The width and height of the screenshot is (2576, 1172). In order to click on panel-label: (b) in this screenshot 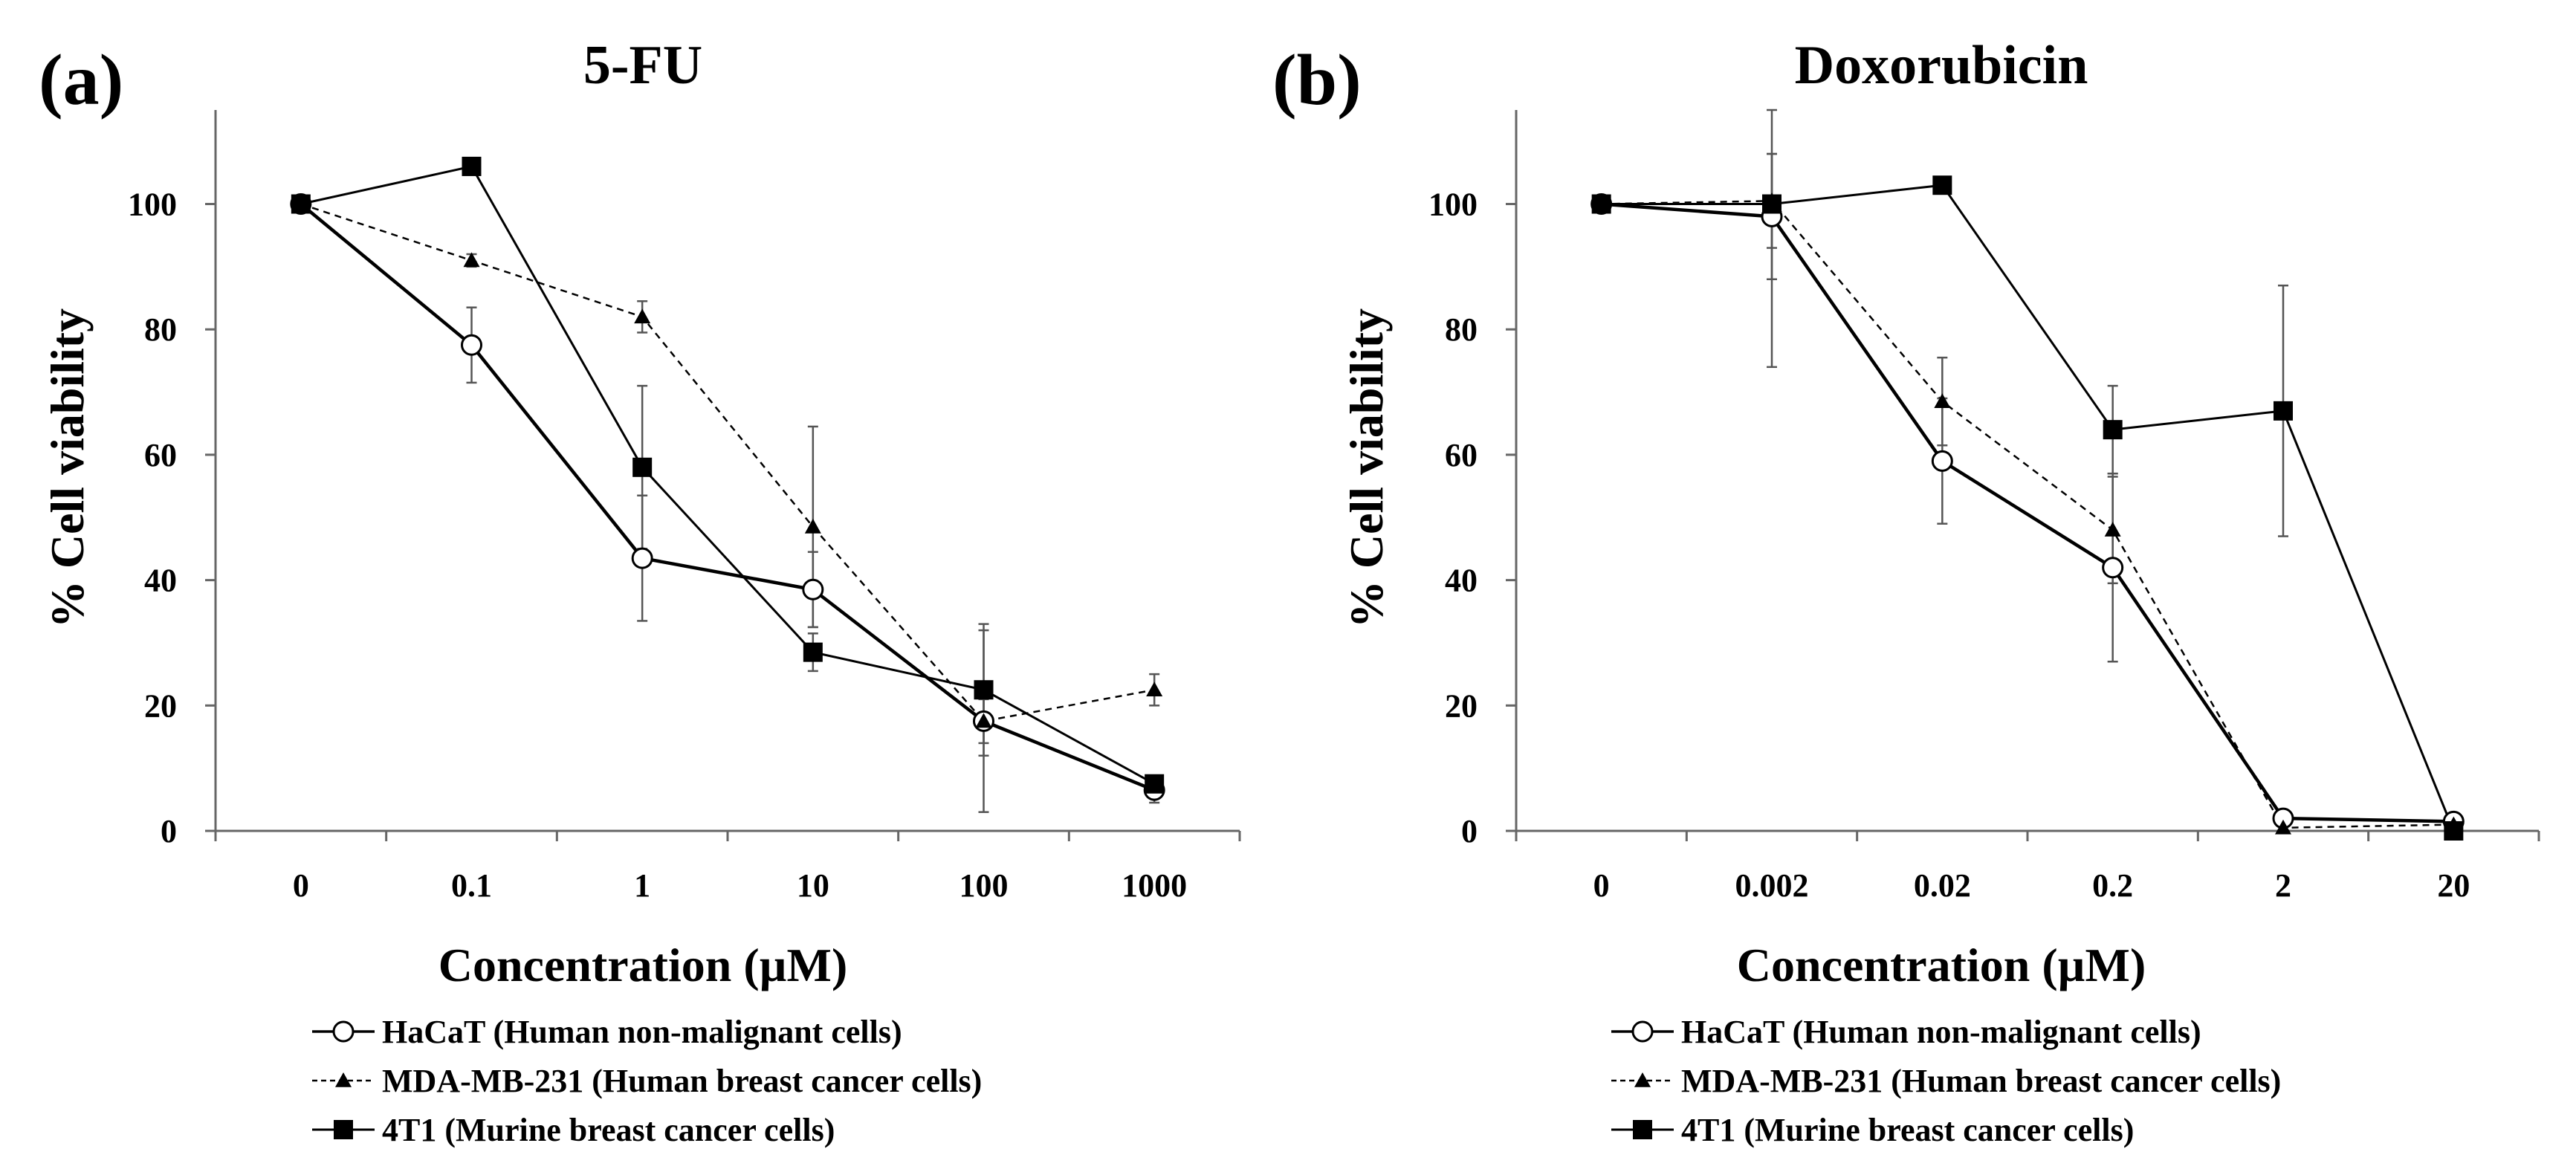, I will do `click(1317, 80)`.